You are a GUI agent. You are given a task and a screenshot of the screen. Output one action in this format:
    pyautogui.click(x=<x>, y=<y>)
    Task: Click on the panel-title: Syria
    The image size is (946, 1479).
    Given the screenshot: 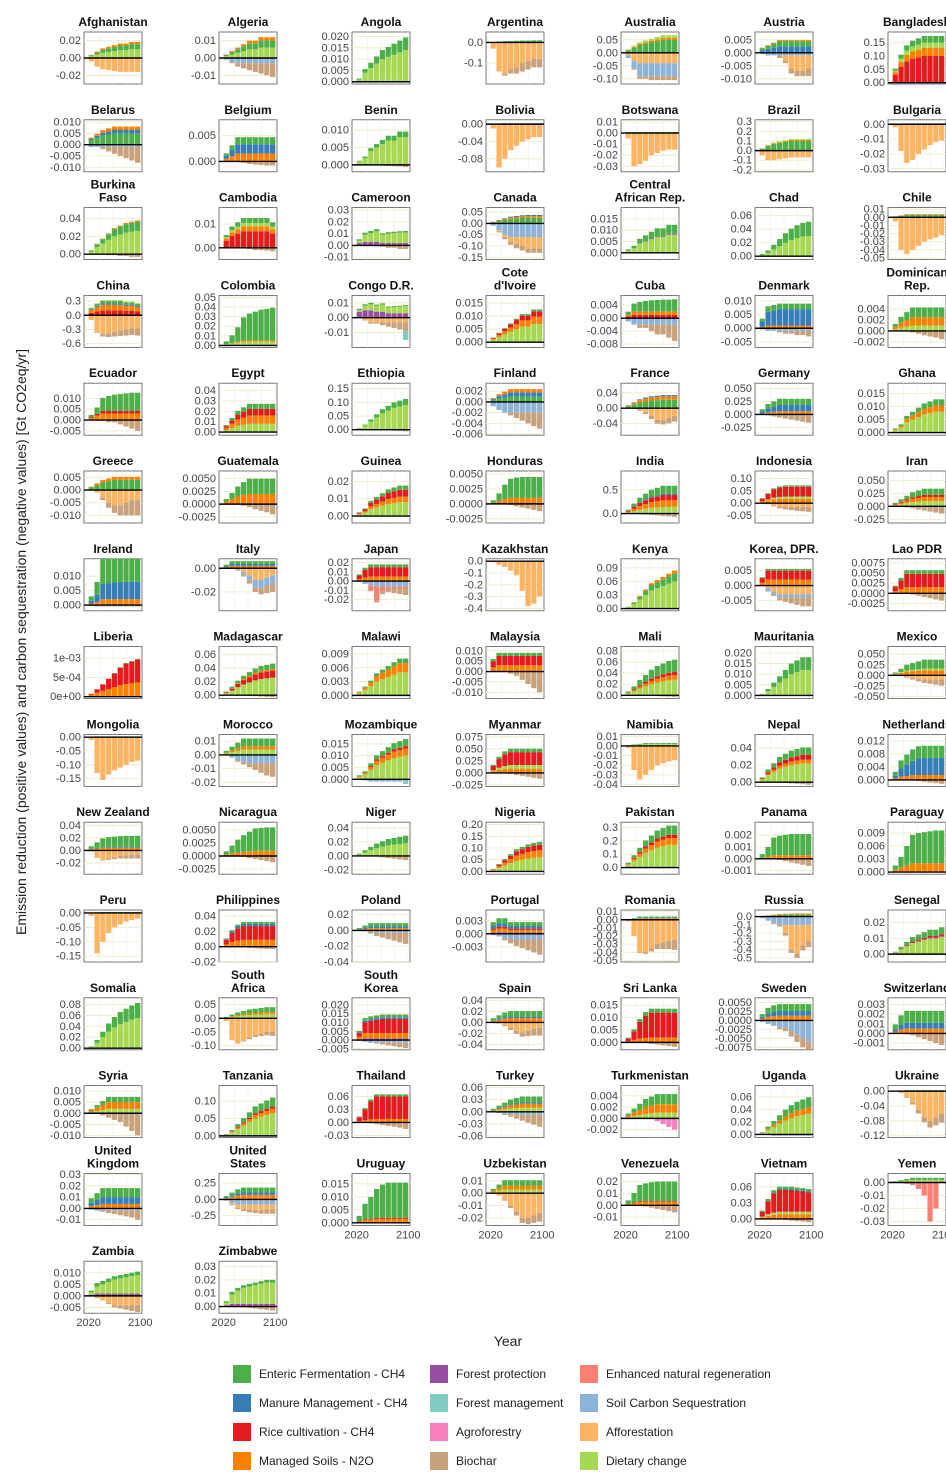 What is the action you would take?
    pyautogui.click(x=113, y=1076)
    